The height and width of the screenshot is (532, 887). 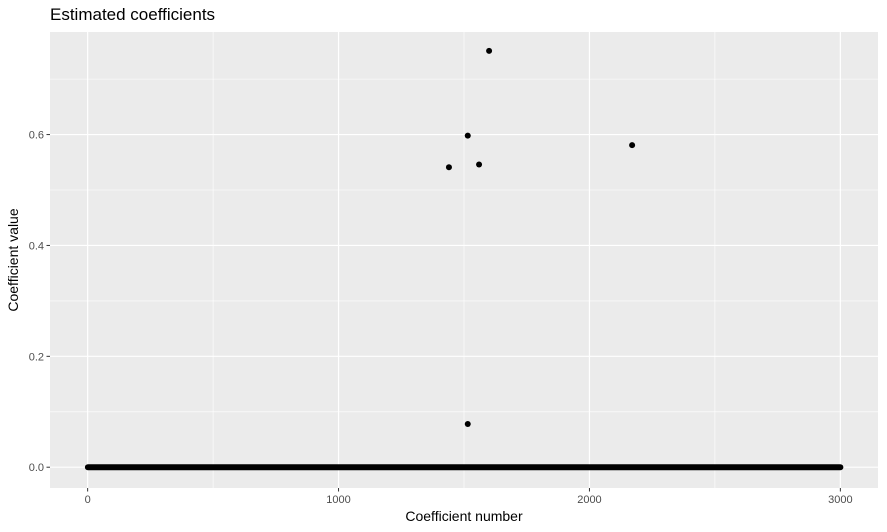 What do you see at coordinates (469, 497) in the screenshot?
I see `x-axis: 0 1000 2000 3000` at bounding box center [469, 497].